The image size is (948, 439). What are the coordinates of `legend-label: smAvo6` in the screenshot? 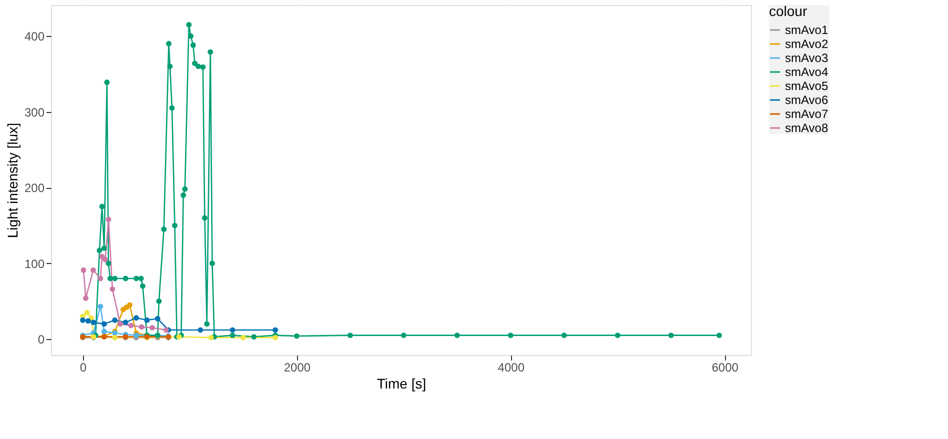 It's located at (806, 100).